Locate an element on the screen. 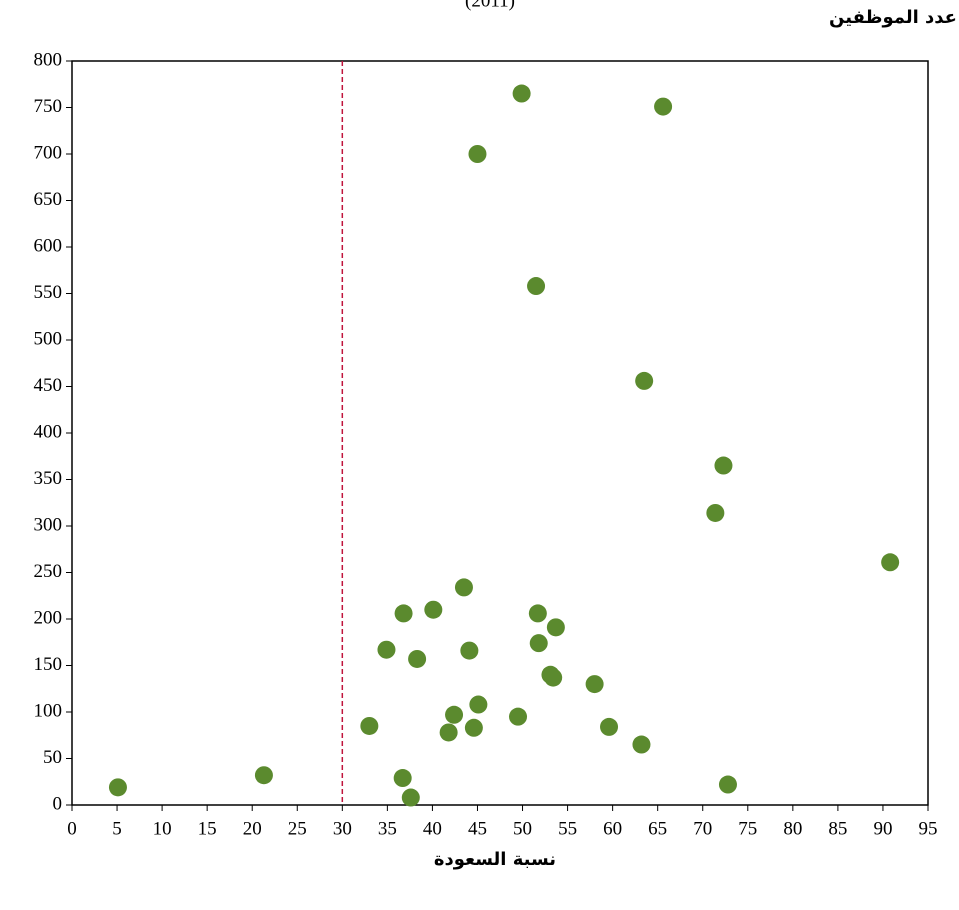 This screenshot has height=910, width=959. x-tick-label: 90 is located at coordinates (882, 828).